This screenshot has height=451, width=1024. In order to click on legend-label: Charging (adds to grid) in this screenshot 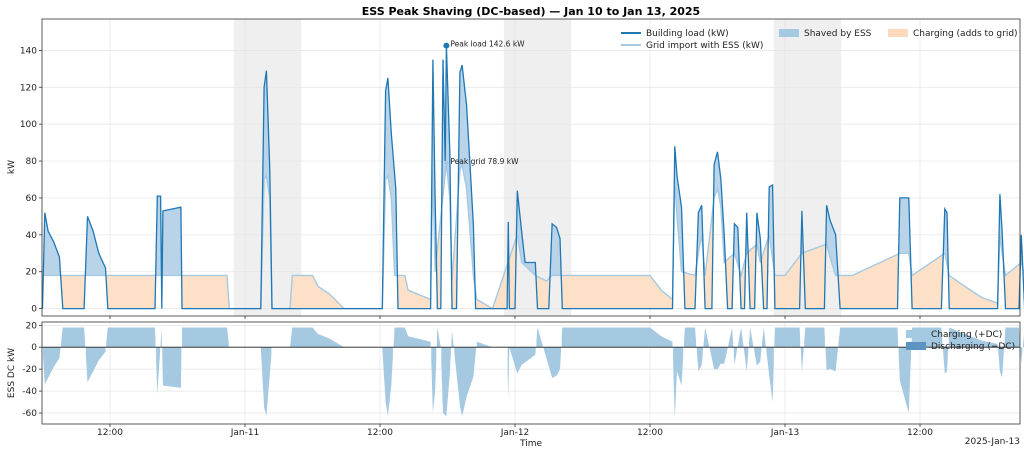, I will do `click(965, 34)`.